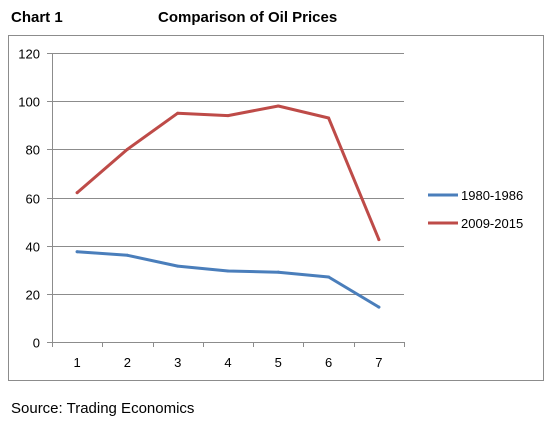 The width and height of the screenshot is (551, 424). What do you see at coordinates (103, 408) in the screenshot?
I see `source-note: Source: Trading Economics` at bounding box center [103, 408].